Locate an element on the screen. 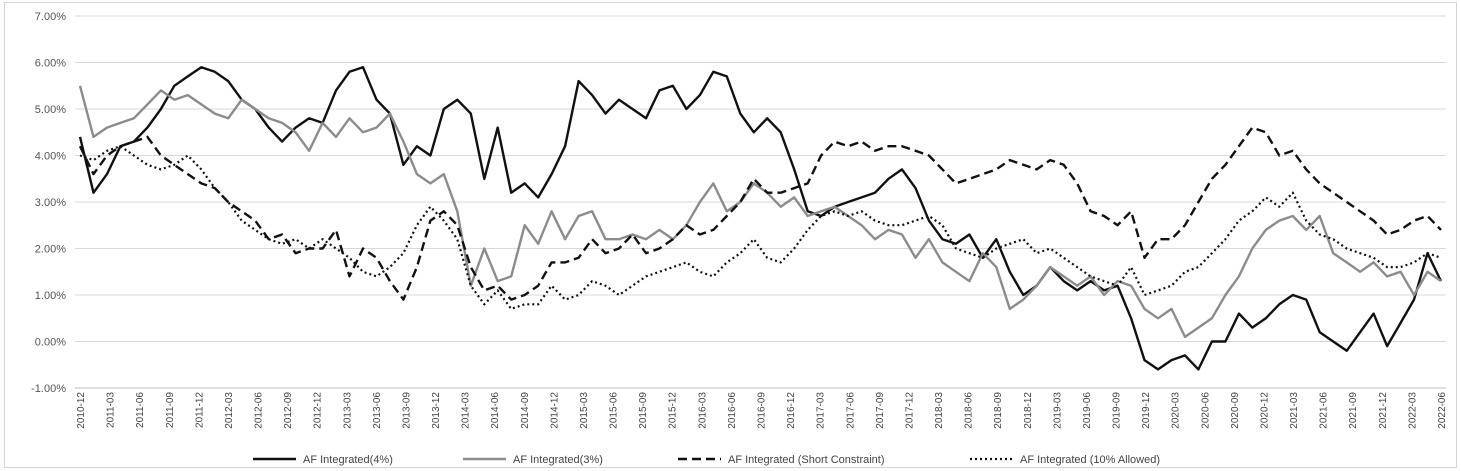  x-tick-label: 2012-03 is located at coordinates (229, 410).